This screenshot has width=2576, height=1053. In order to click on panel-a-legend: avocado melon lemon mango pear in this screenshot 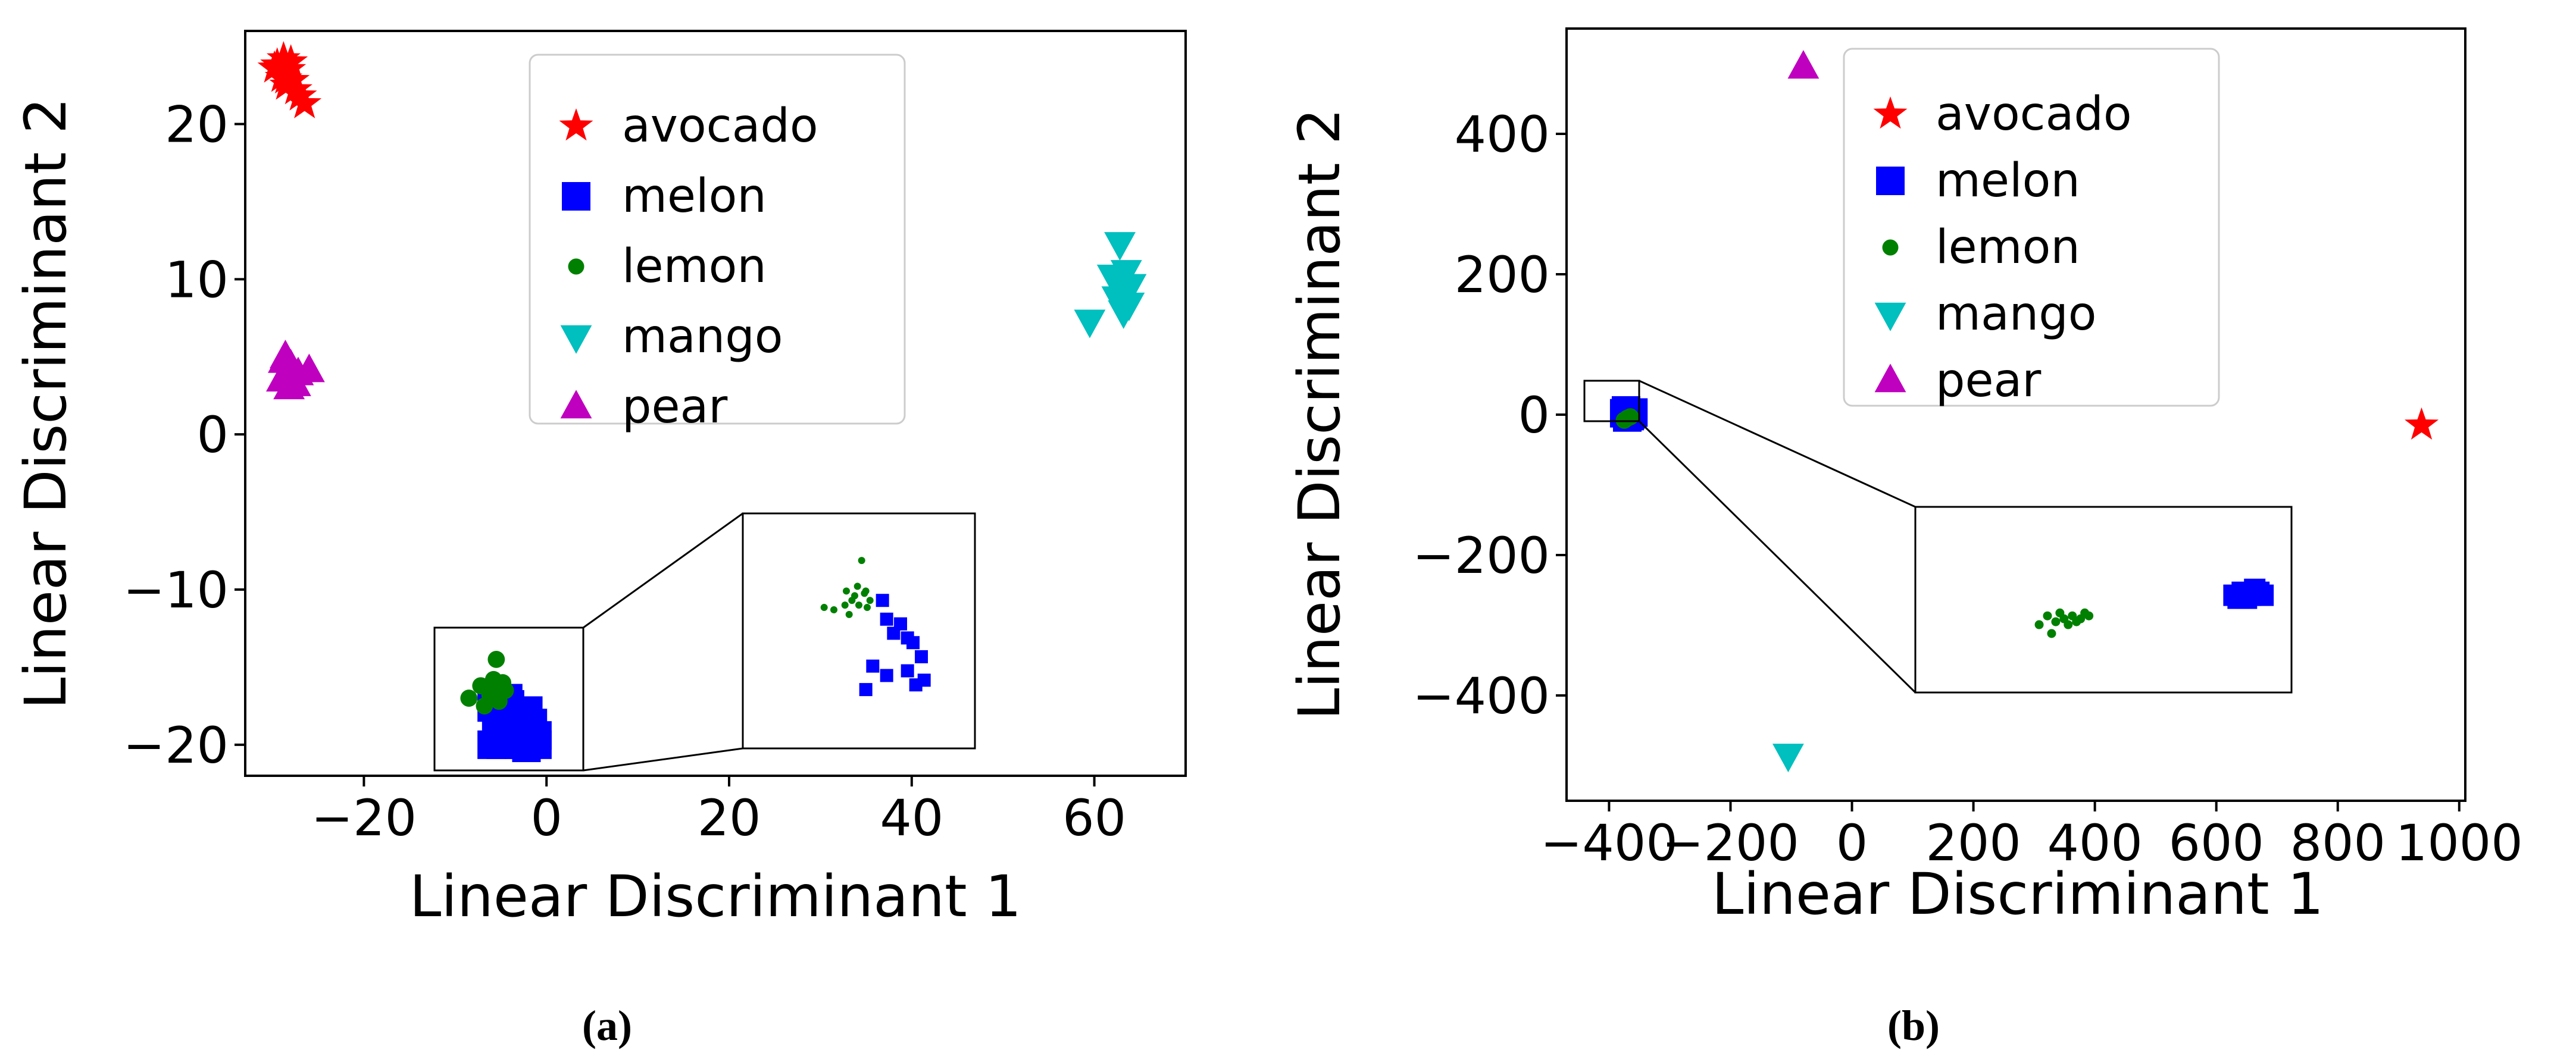, I will do `click(717, 244)`.